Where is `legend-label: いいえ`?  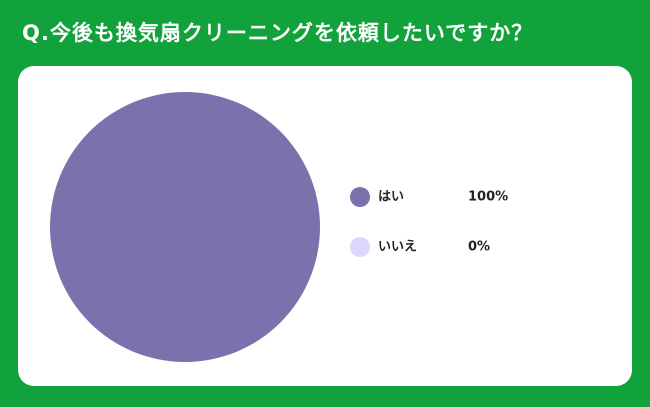 legend-label: いいえ is located at coordinates (397, 247).